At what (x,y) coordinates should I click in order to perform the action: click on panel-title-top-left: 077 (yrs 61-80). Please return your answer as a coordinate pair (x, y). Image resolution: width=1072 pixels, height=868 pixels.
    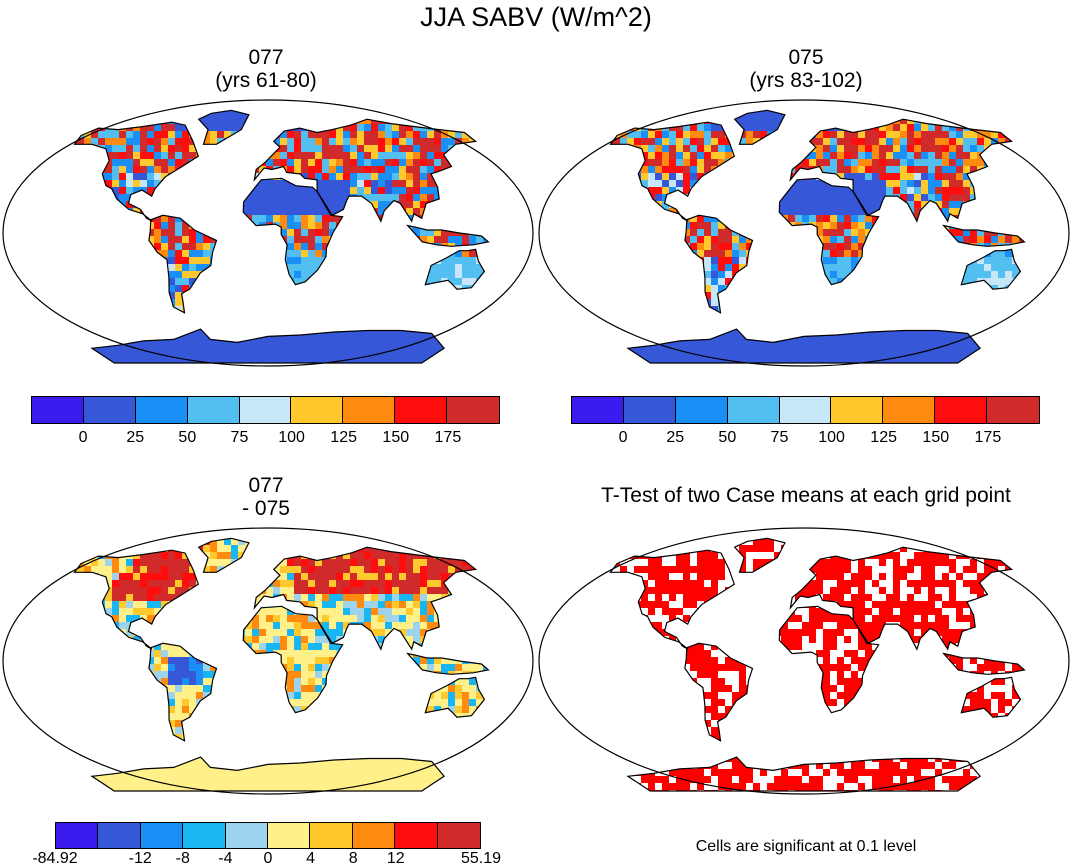
    Looking at the image, I should click on (266, 69).